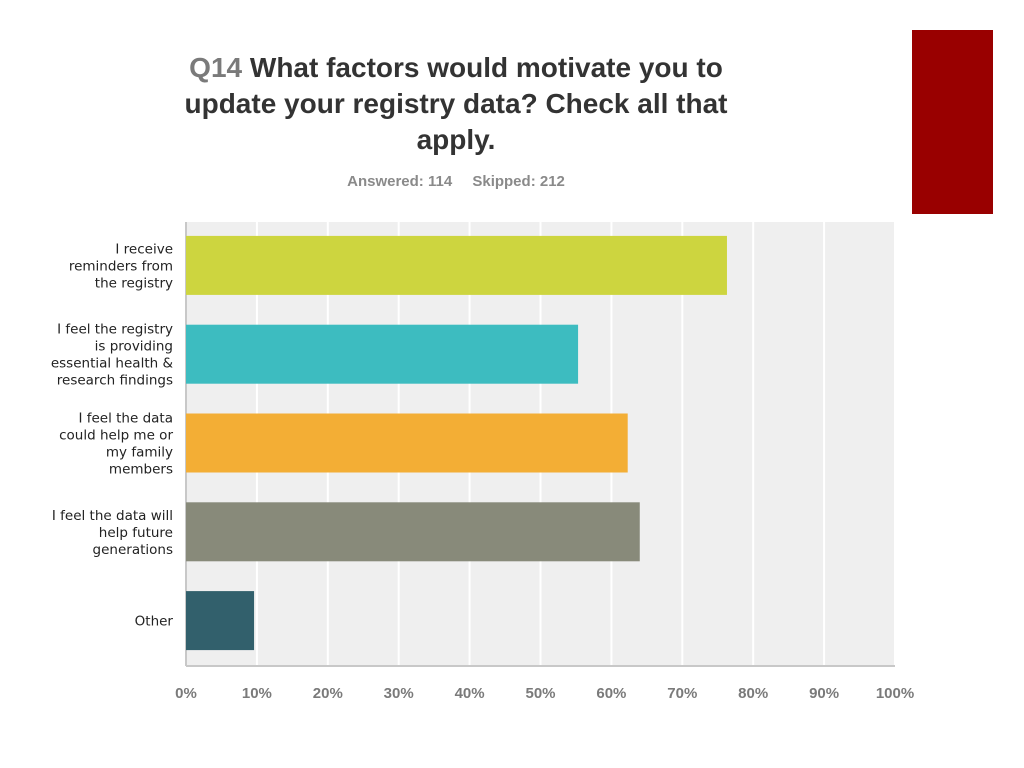 The image size is (1024, 768). Describe the element at coordinates (518, 181) in the screenshot. I see `skipped-count: Skipped: 212` at that location.